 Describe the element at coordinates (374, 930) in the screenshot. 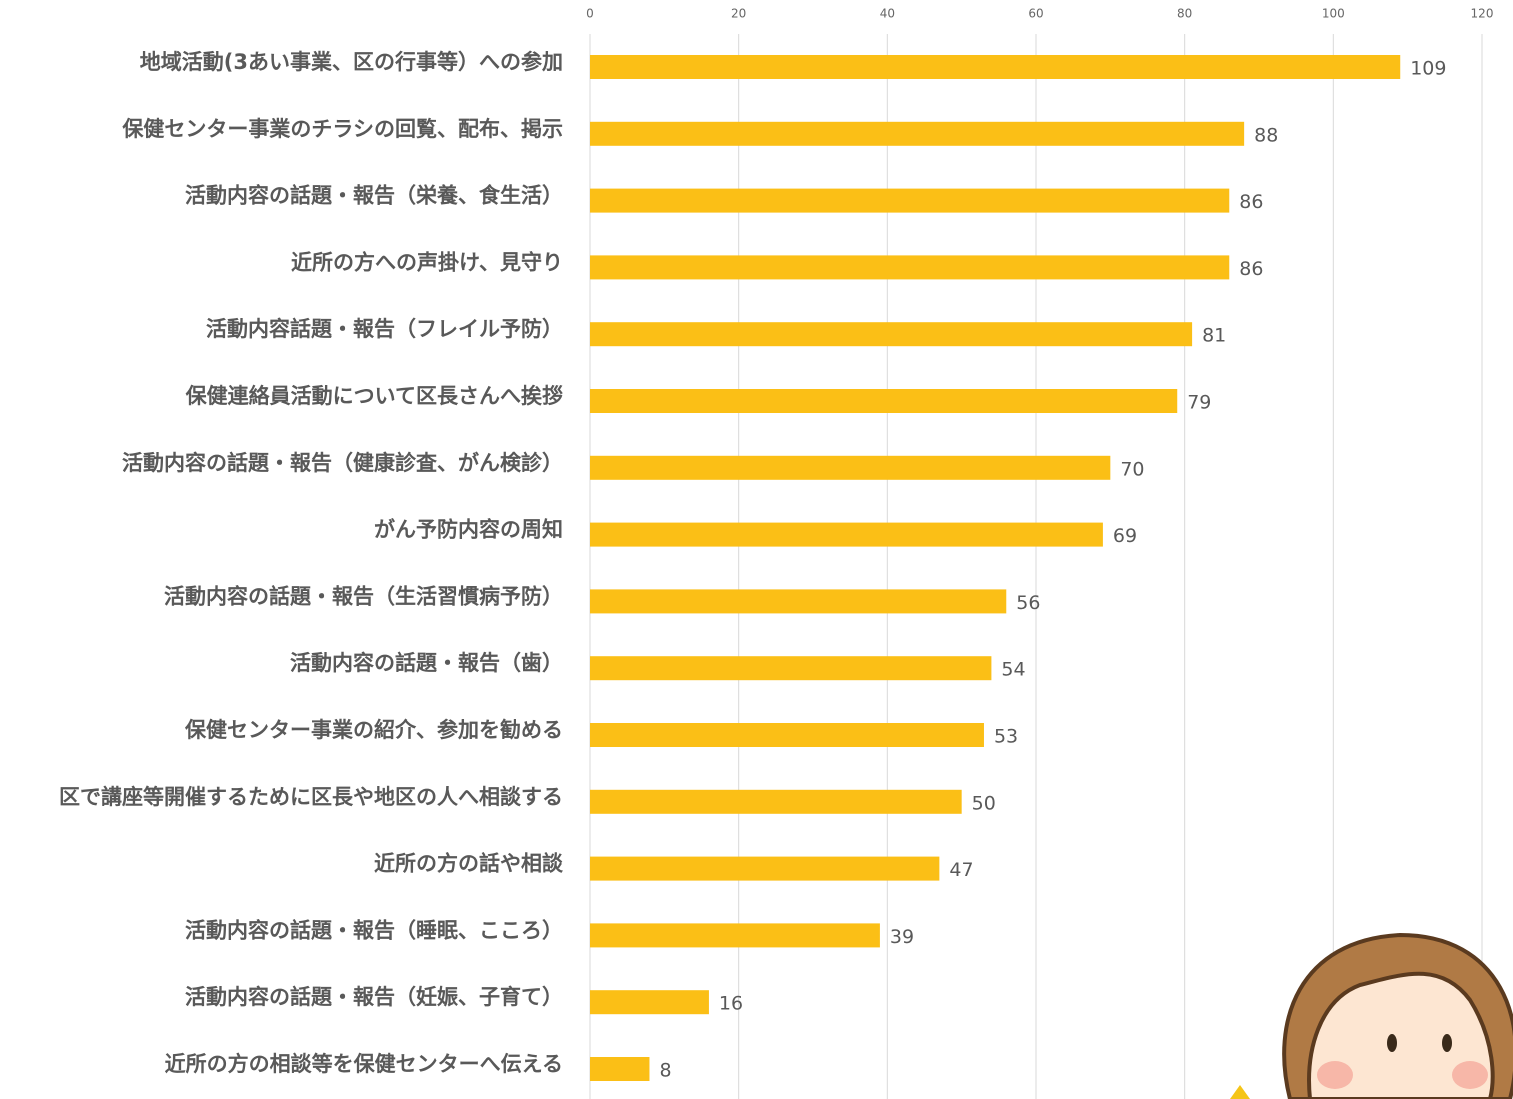

I see `y-tick-label: 活動内容の話題・報告（睡眠、こころ）` at that location.